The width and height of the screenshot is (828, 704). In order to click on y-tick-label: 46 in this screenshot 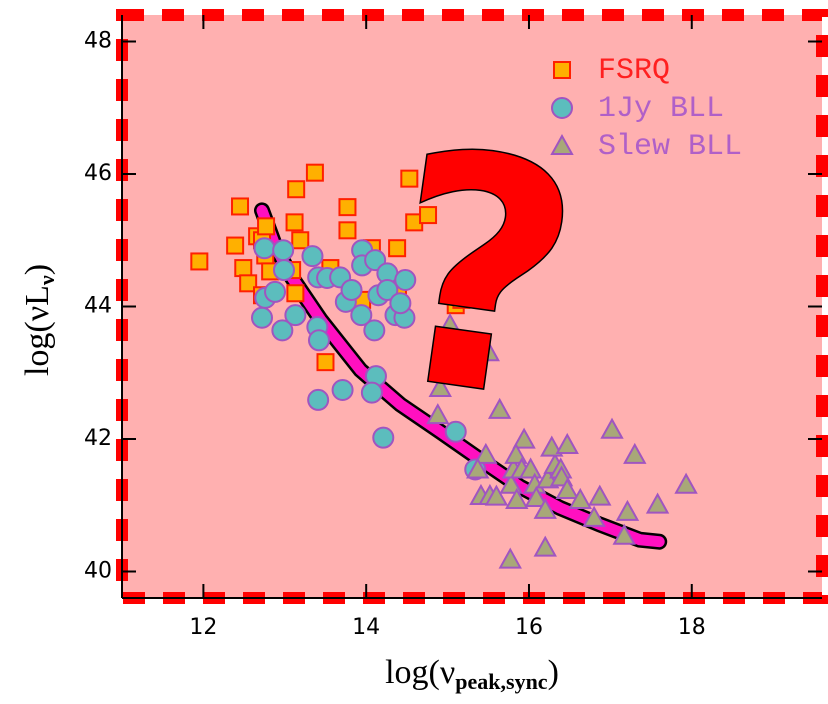, I will do `click(98, 173)`.